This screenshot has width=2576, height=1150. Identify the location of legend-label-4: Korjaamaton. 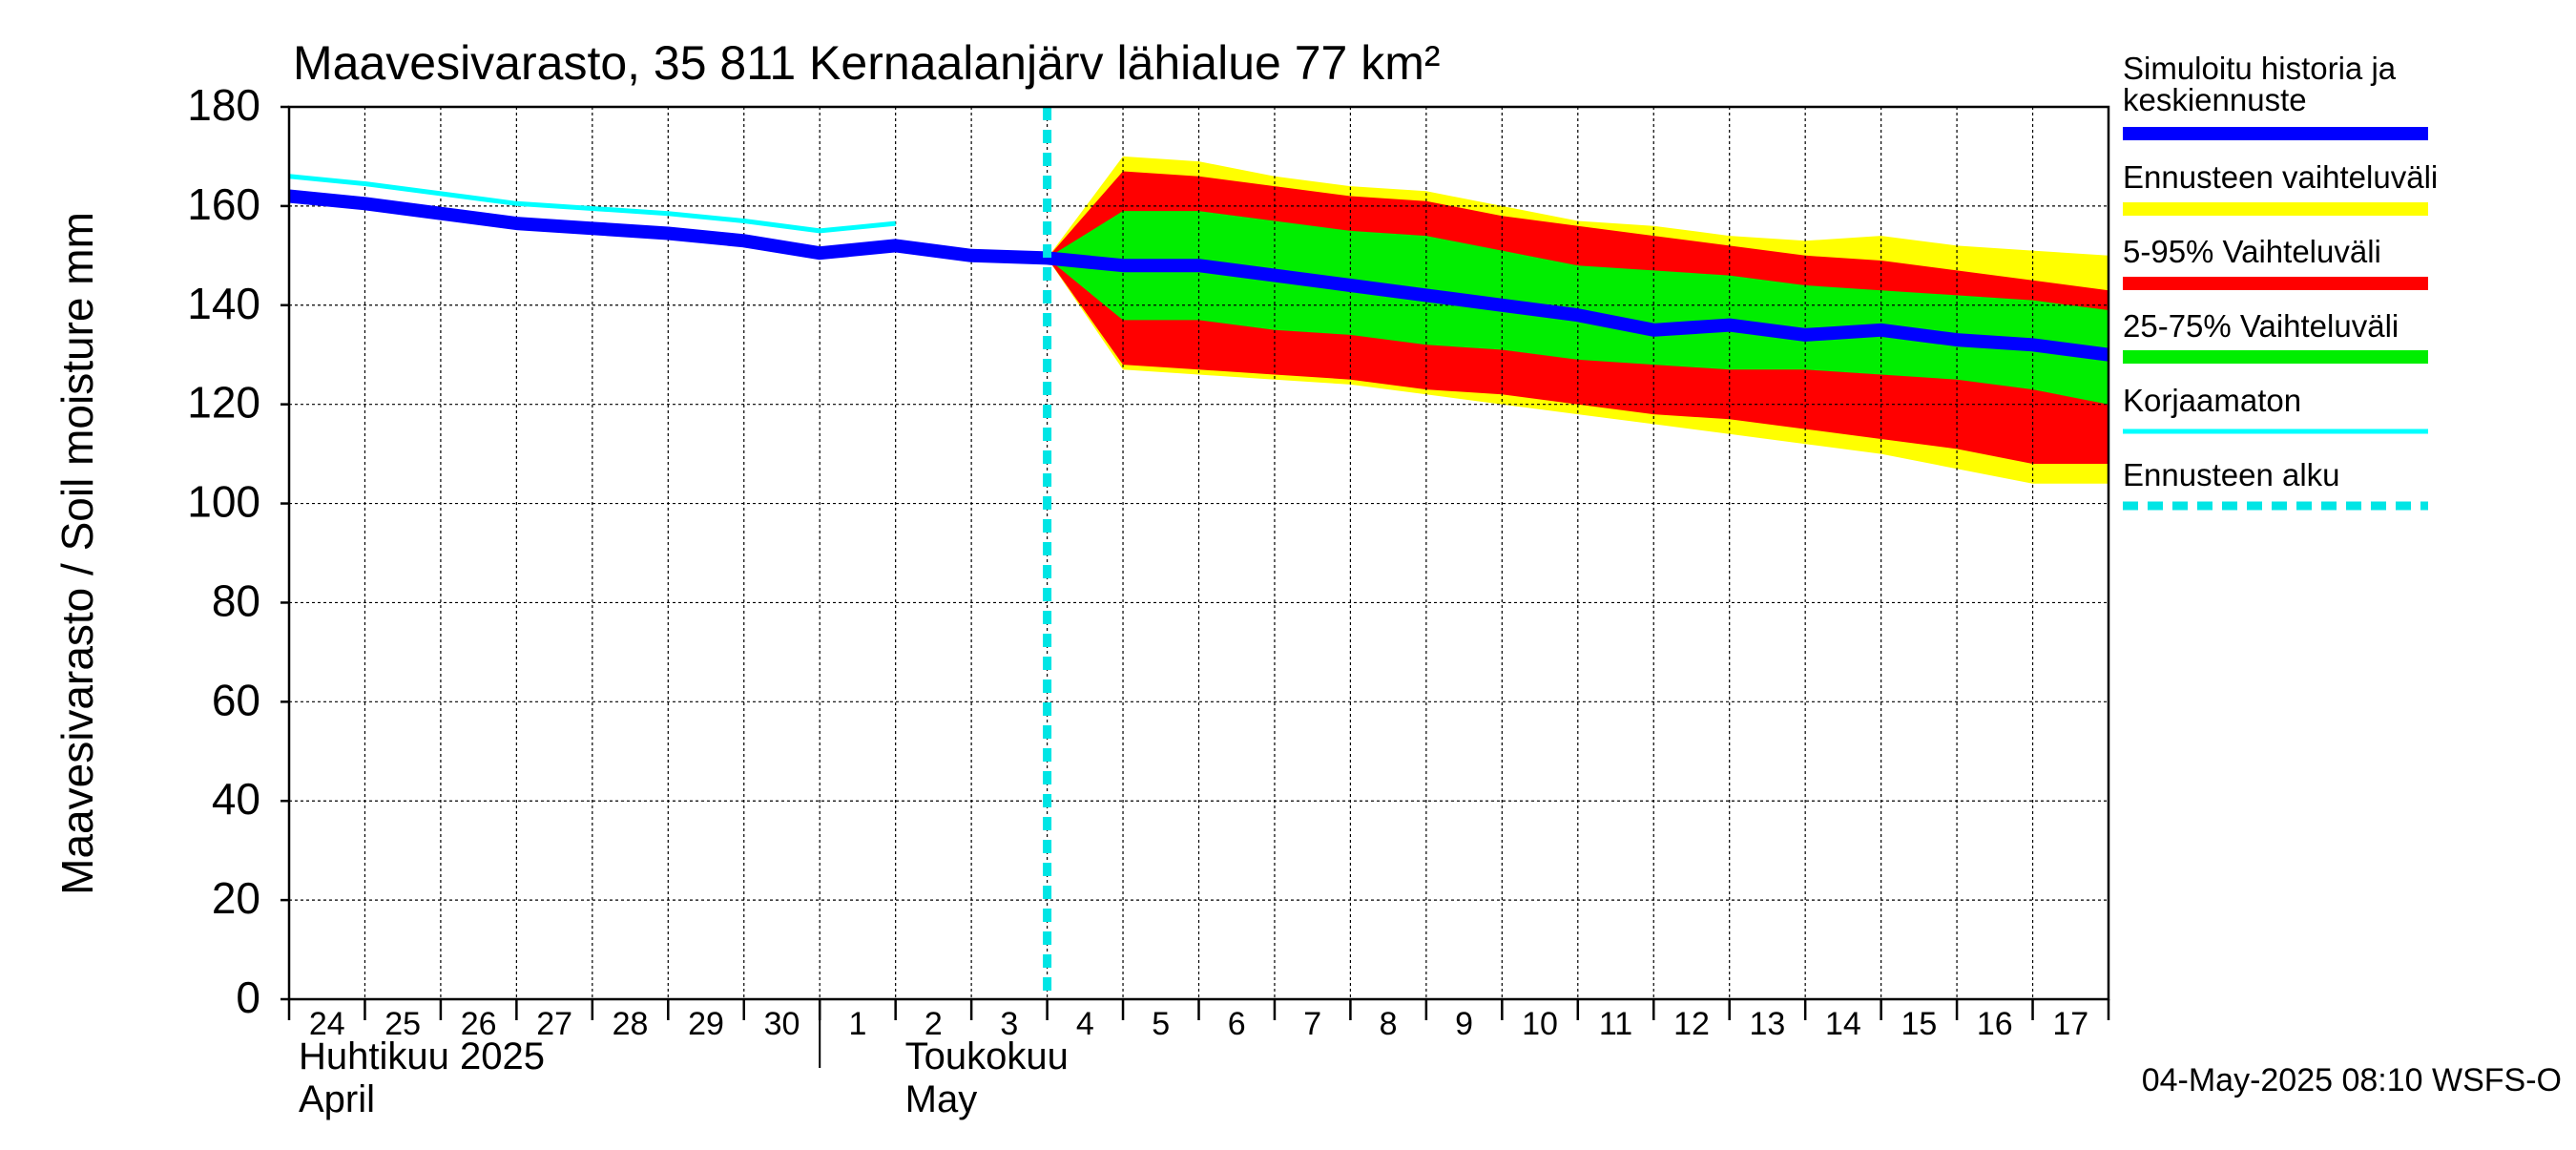
(2212, 400).